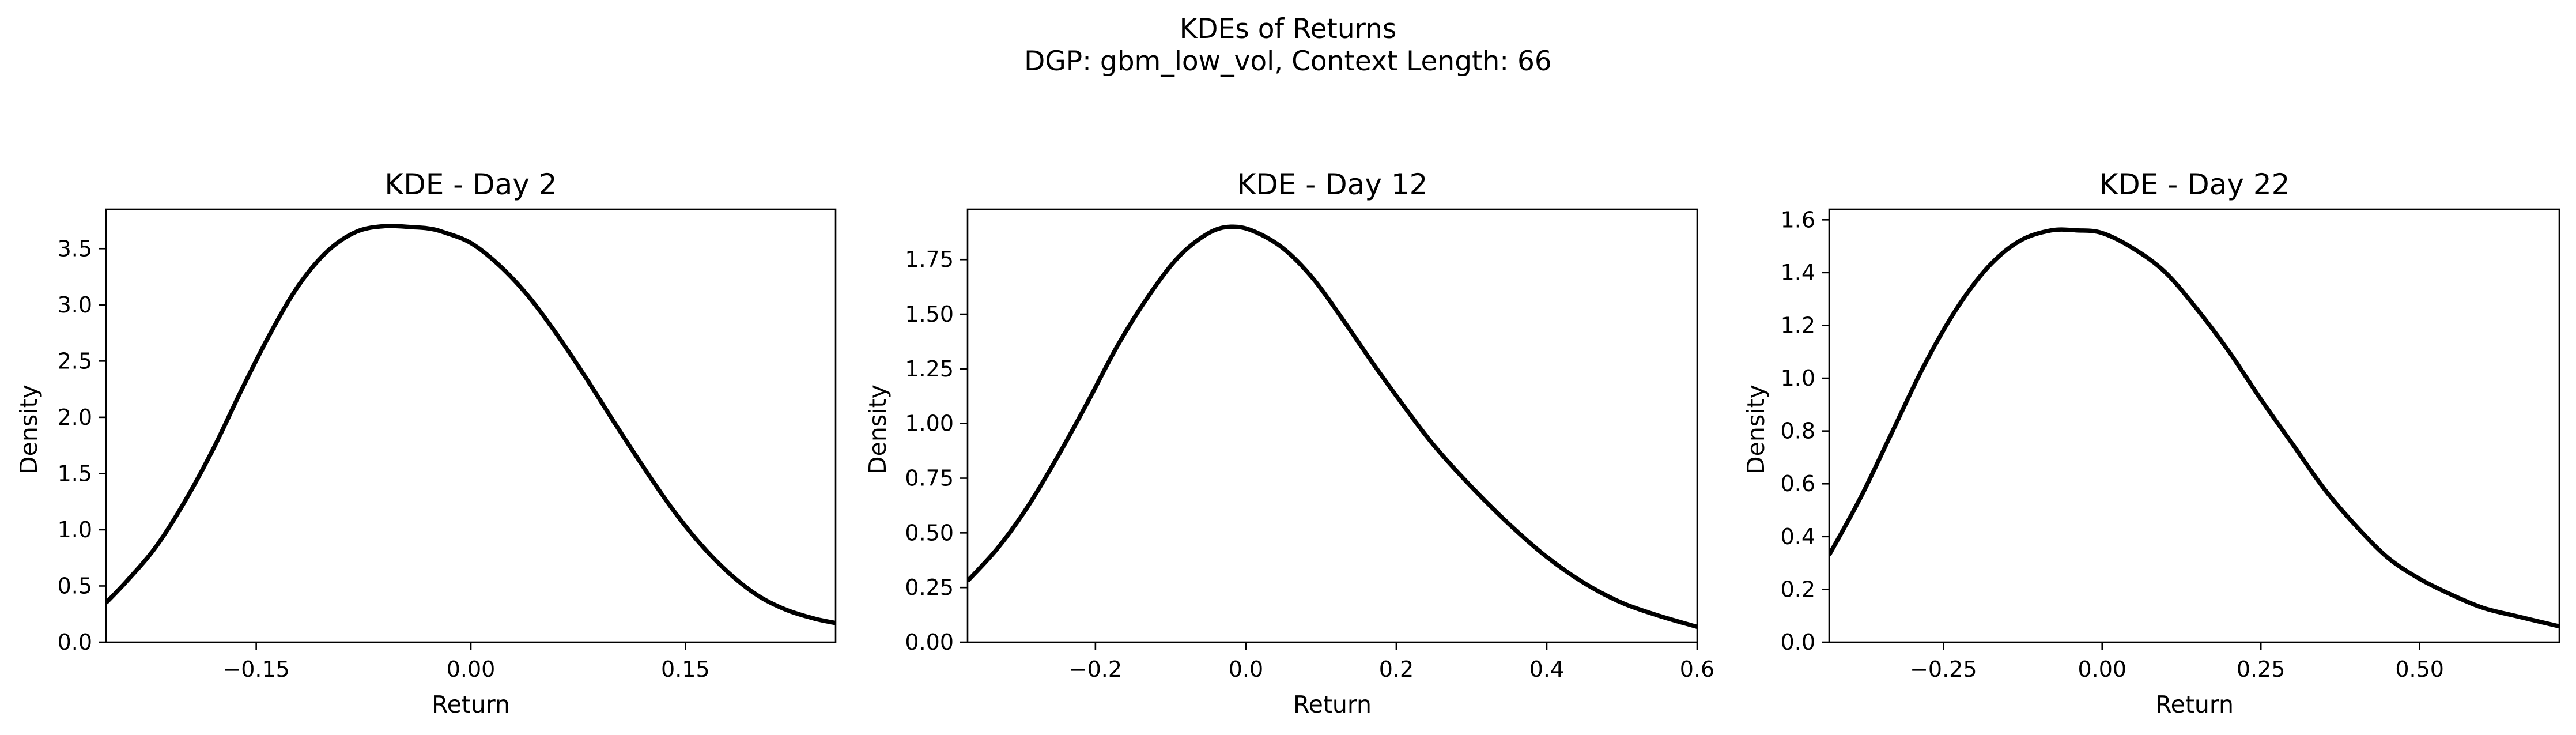 The width and height of the screenshot is (2576, 735). I want to click on y-tick-label: 0.2, so click(1798, 589).